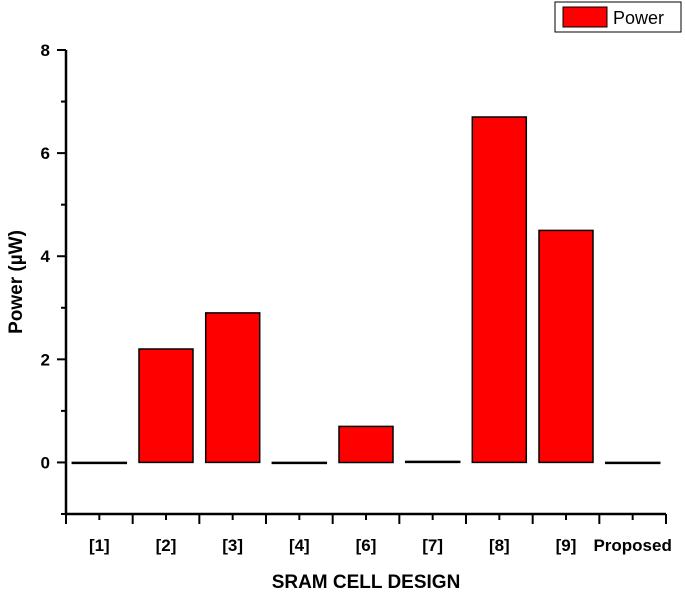 The width and height of the screenshot is (685, 595). I want to click on x-tick-label: [7], so click(432, 545).